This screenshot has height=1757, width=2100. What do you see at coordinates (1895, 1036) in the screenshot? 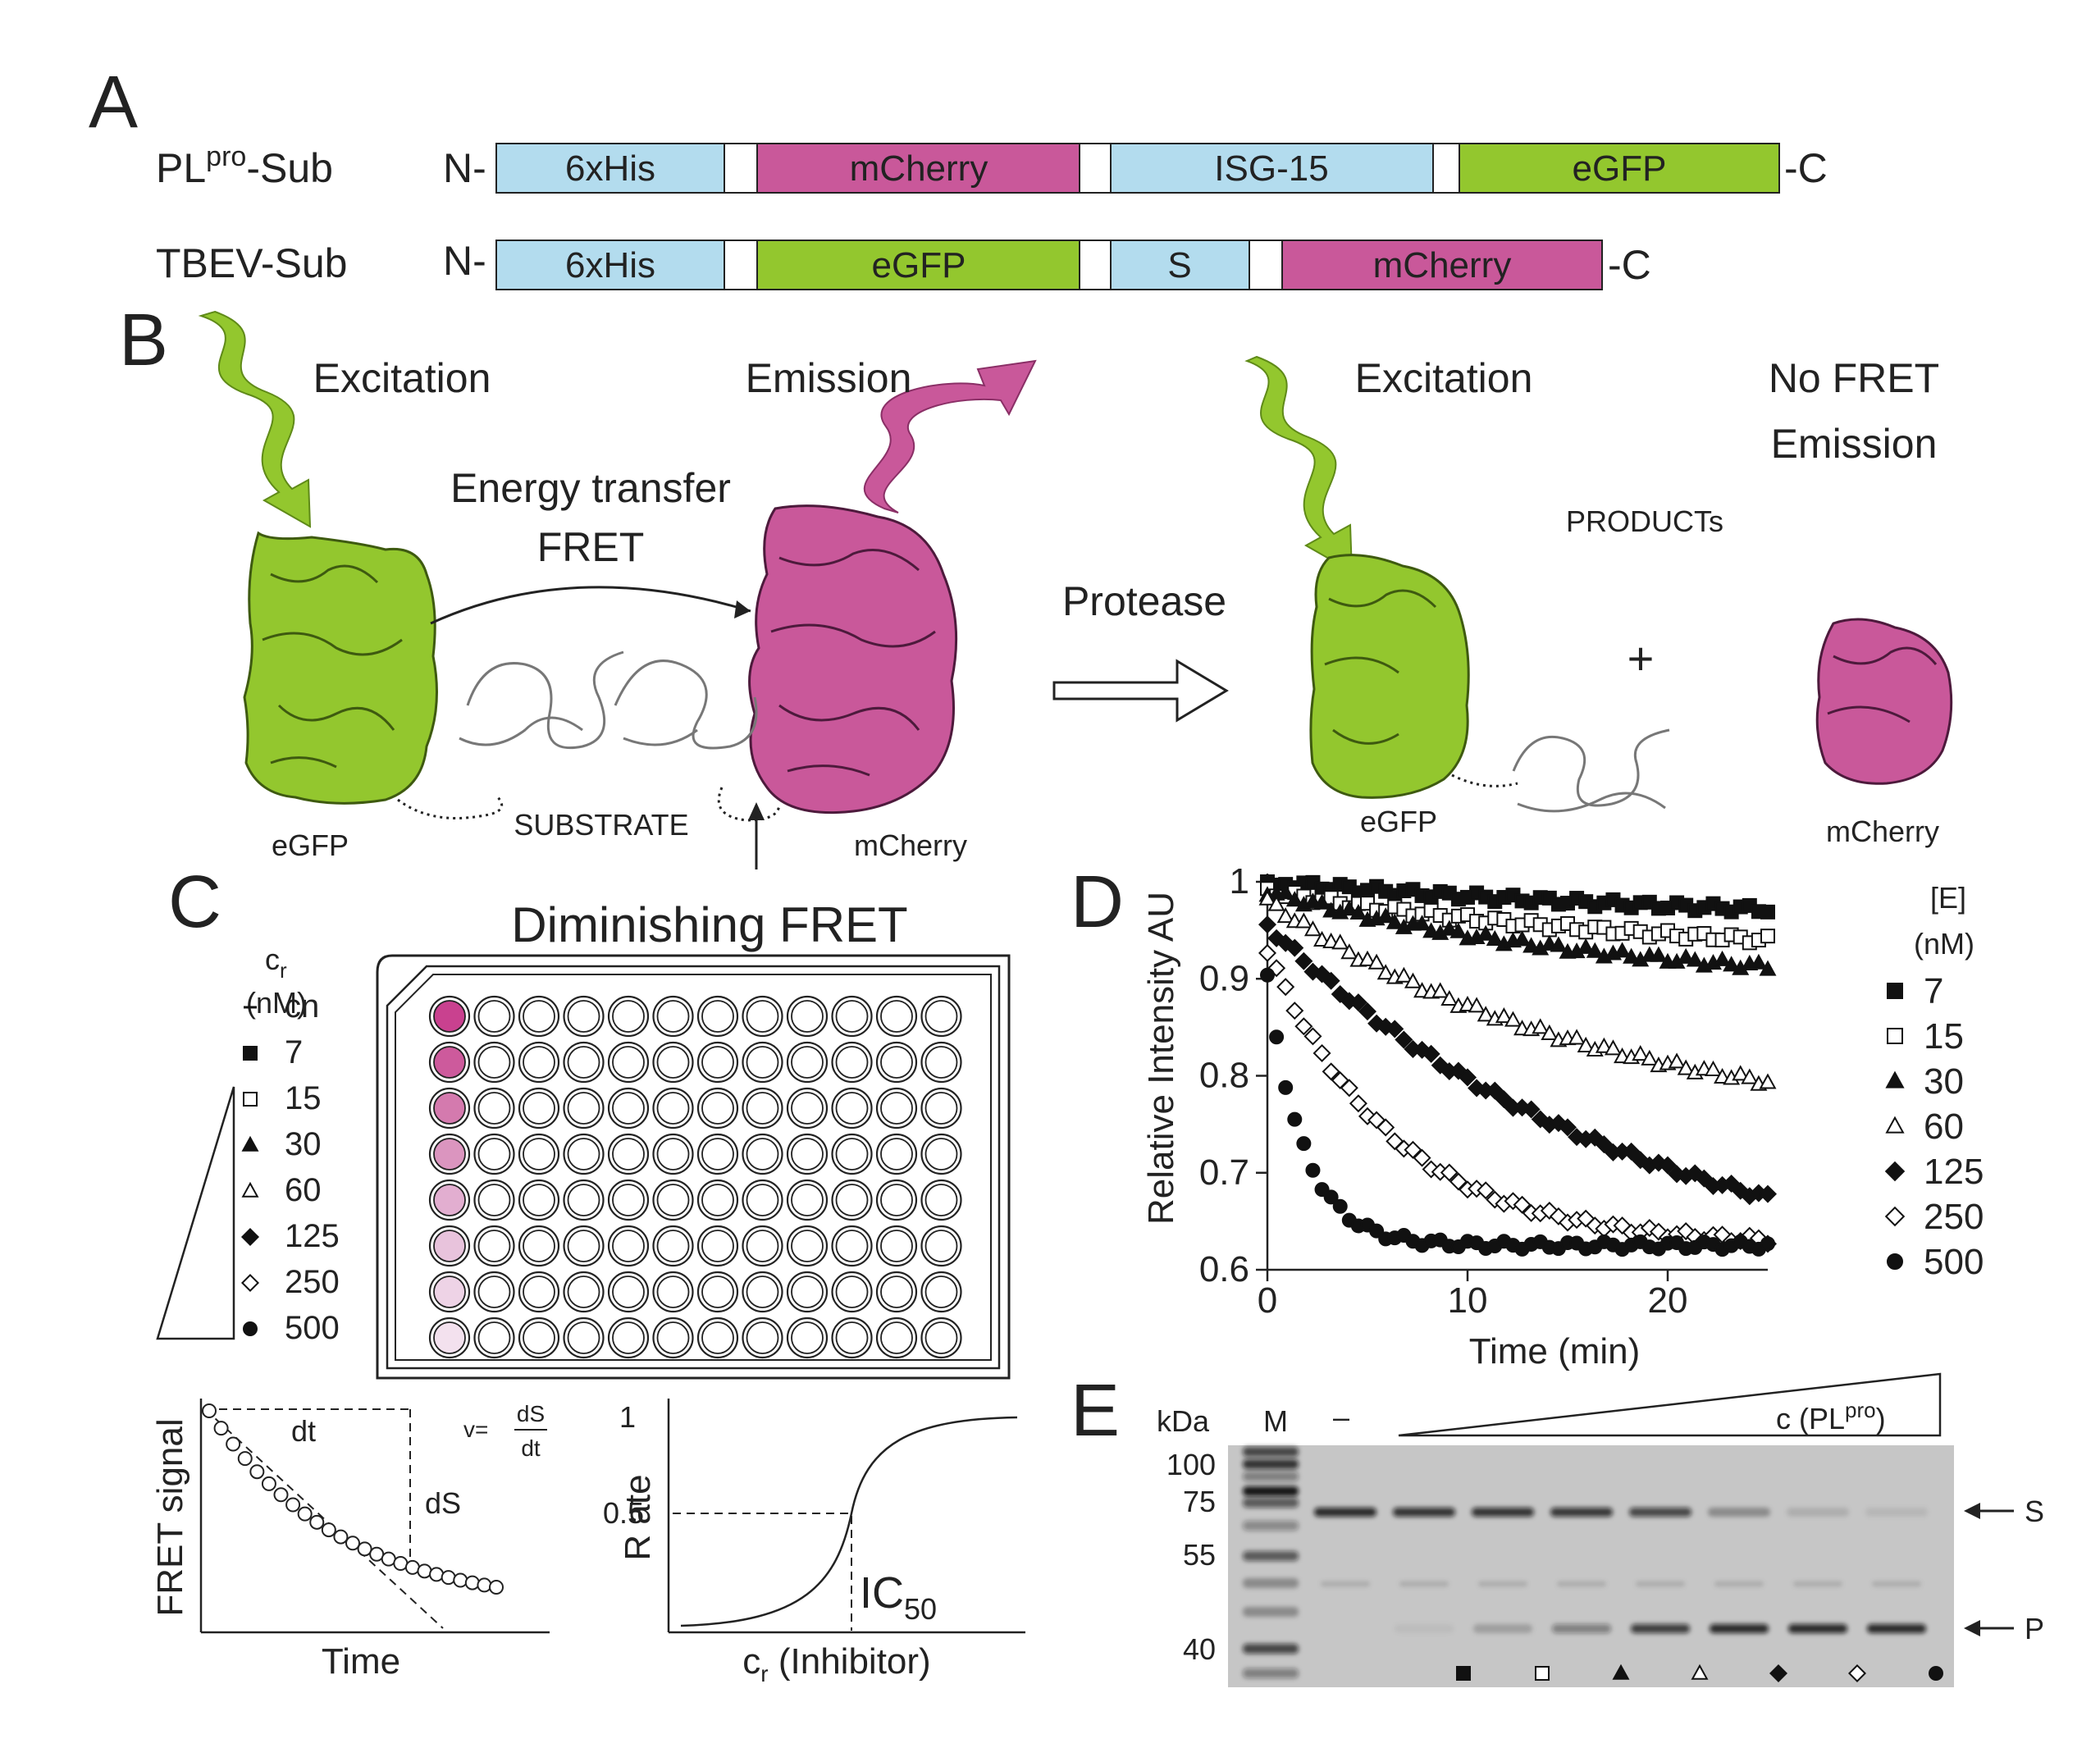
I see `legend-marker-square-open` at bounding box center [1895, 1036].